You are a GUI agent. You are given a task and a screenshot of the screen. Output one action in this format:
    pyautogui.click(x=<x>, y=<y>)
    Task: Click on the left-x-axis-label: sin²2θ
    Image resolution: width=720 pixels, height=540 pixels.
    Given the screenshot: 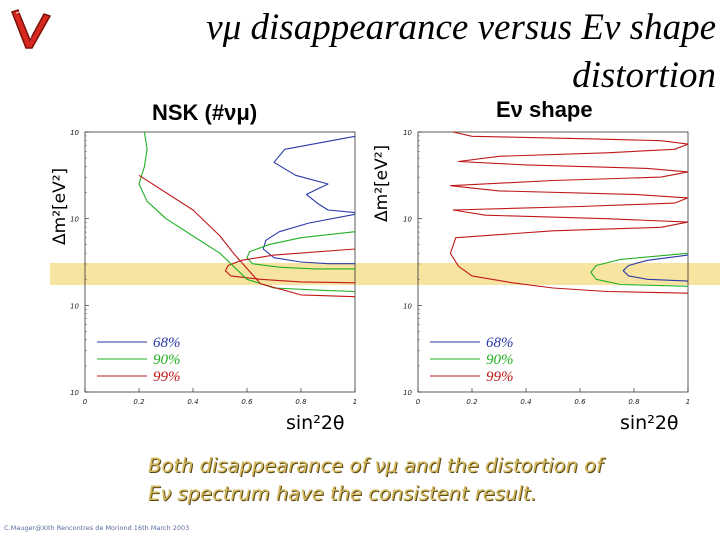 What is the action you would take?
    pyautogui.click(x=315, y=423)
    